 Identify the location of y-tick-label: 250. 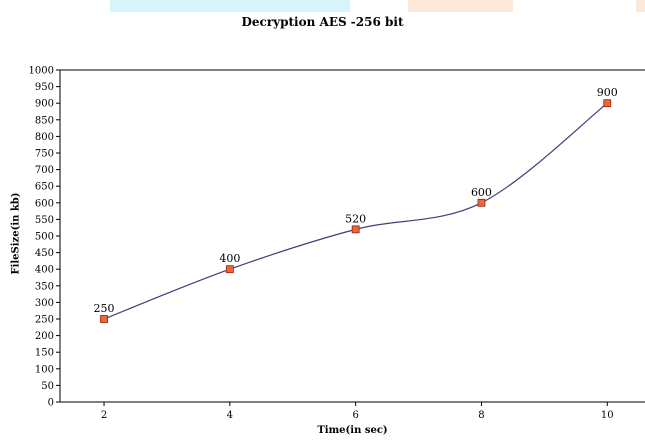
(44, 320).